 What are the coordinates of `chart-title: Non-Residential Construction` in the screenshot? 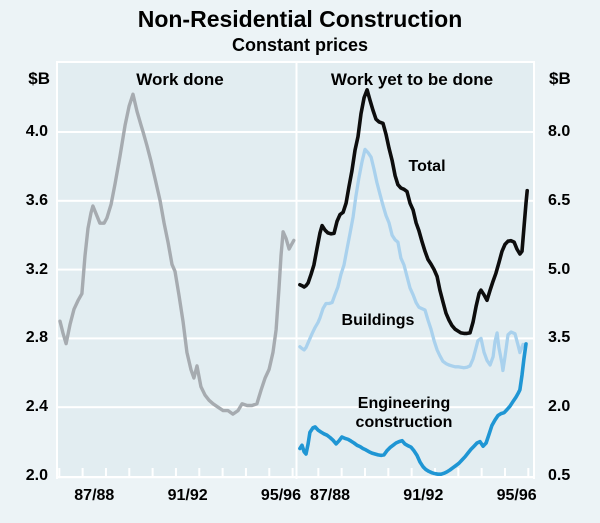 It's located at (300, 19).